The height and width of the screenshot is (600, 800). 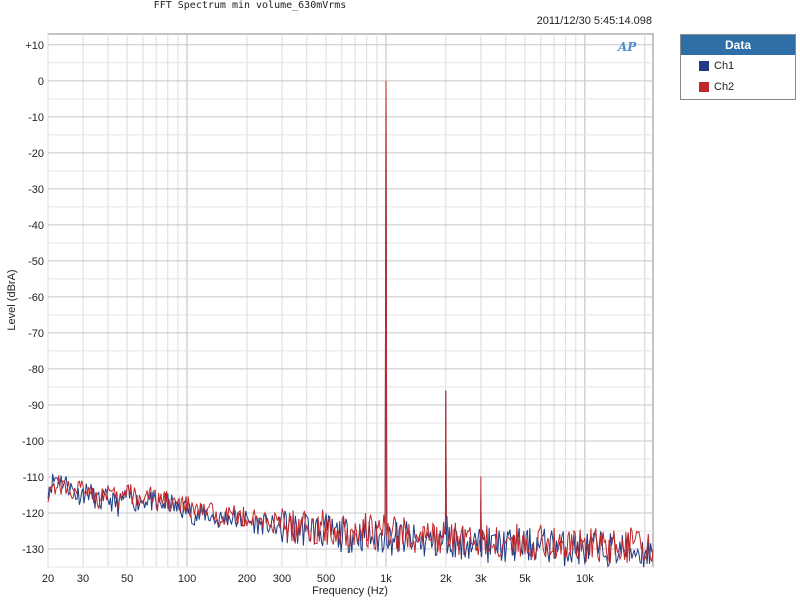 What do you see at coordinates (481, 579) in the screenshot?
I see `x-tick-label: 3k` at bounding box center [481, 579].